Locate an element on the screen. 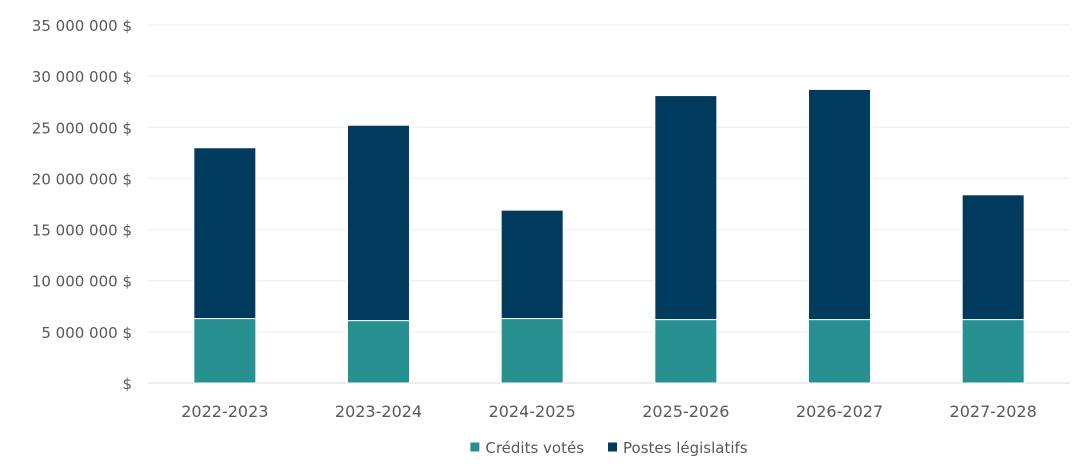 This screenshot has height=467, width=1085. x-tick-label: 2023-2024 is located at coordinates (378, 411).